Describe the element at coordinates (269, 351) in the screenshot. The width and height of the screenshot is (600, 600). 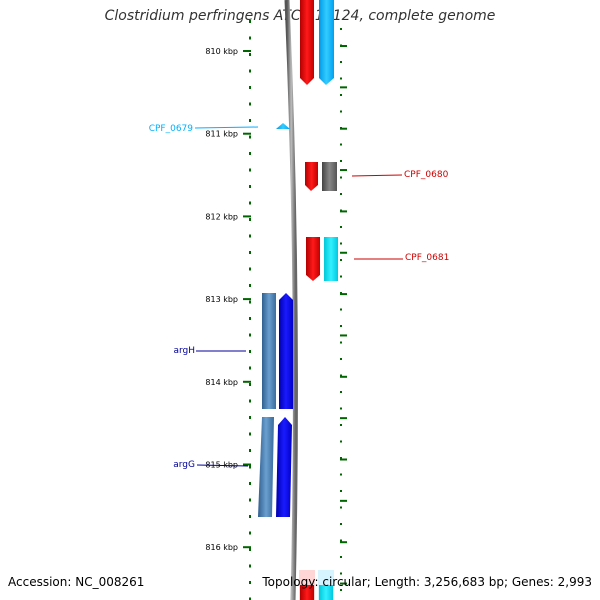
I see `gene-steel-argH` at that location.